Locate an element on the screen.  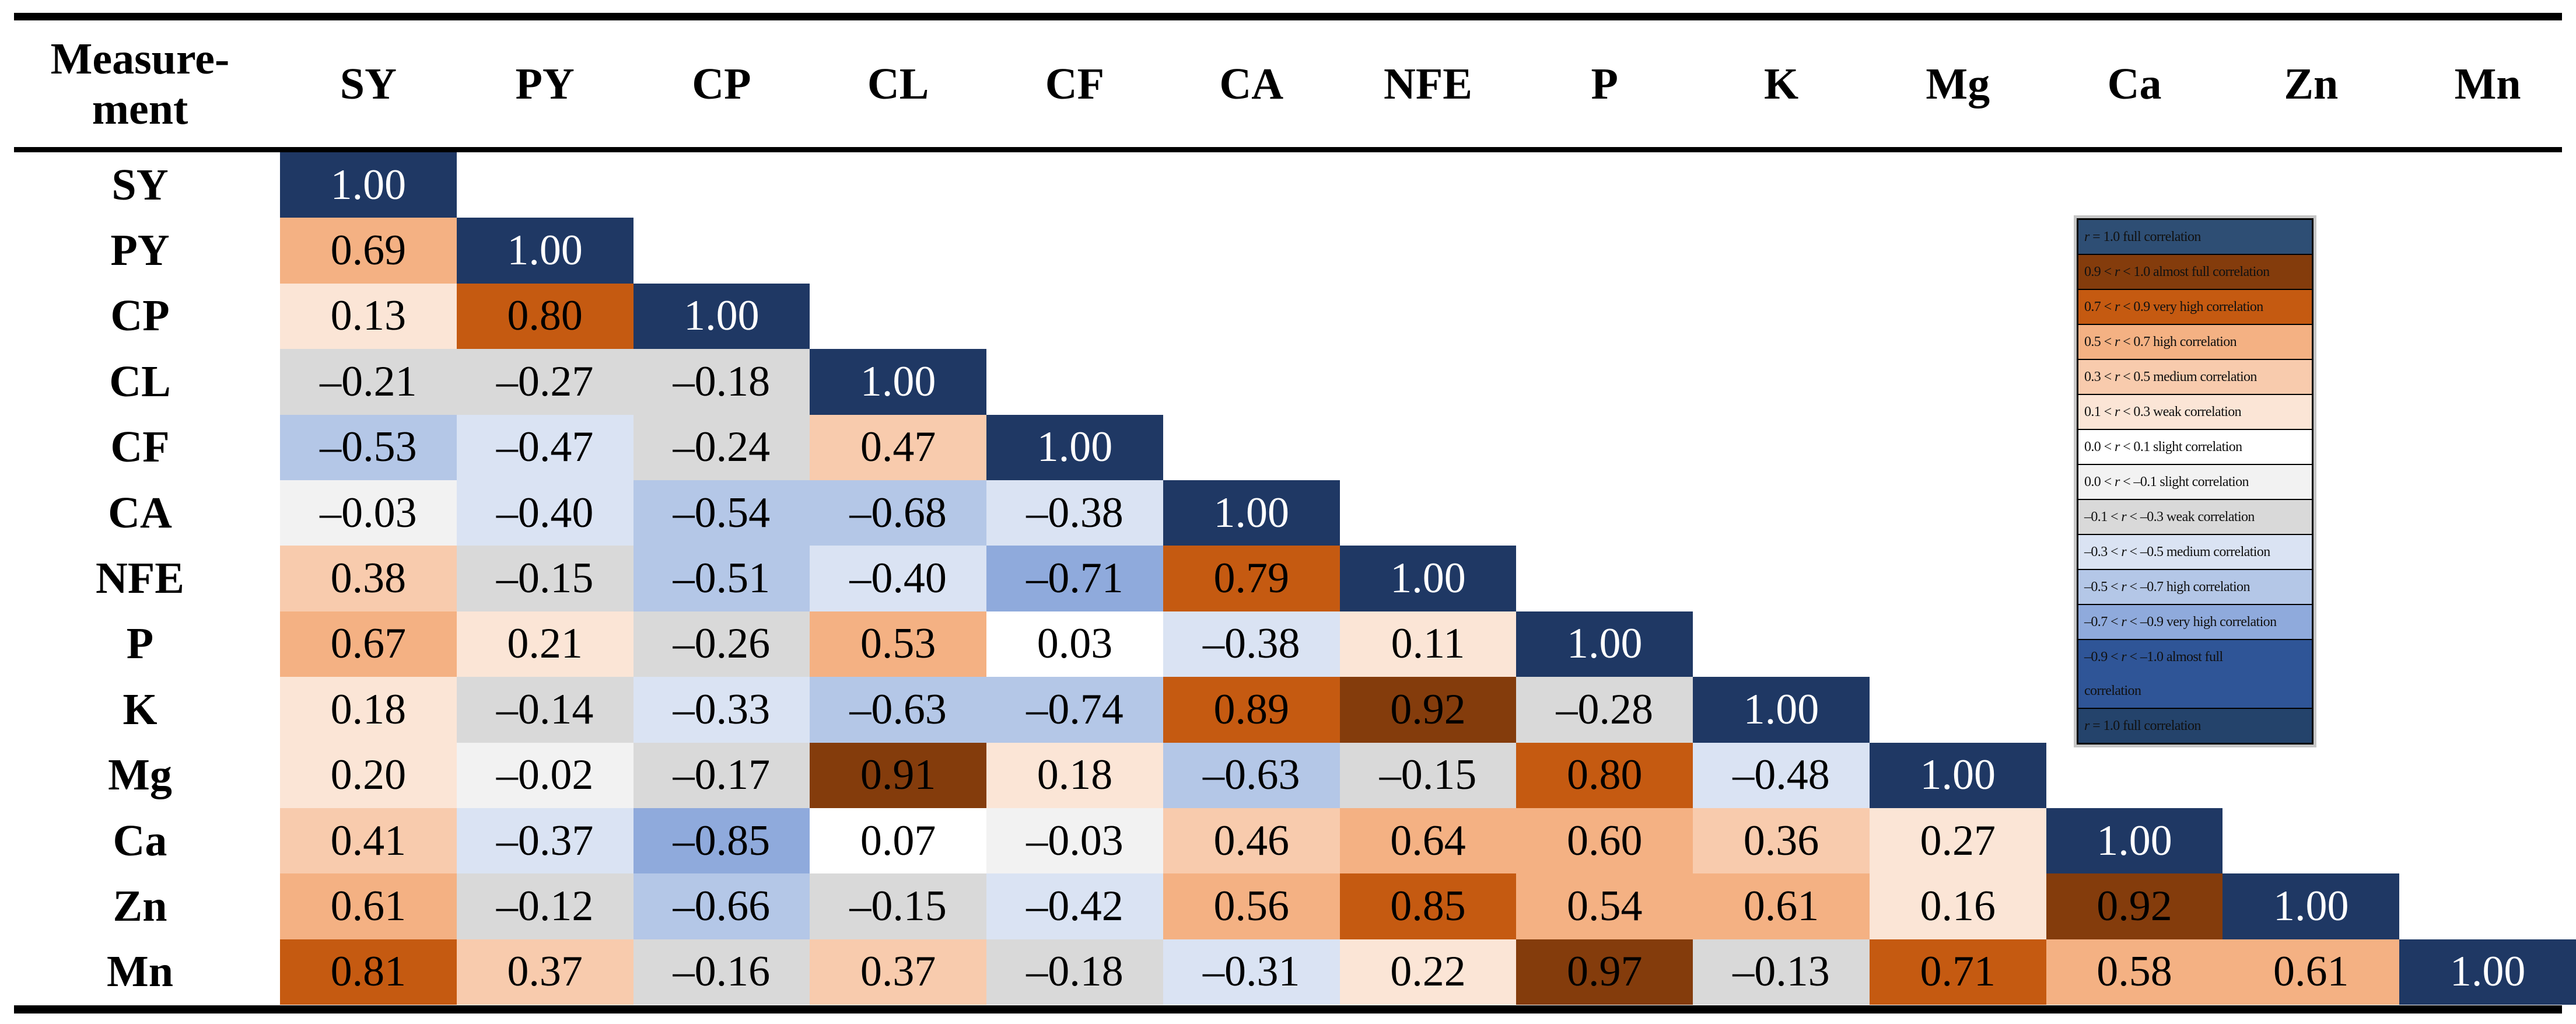
row-label-Ca: Ca is located at coordinates (140, 840).